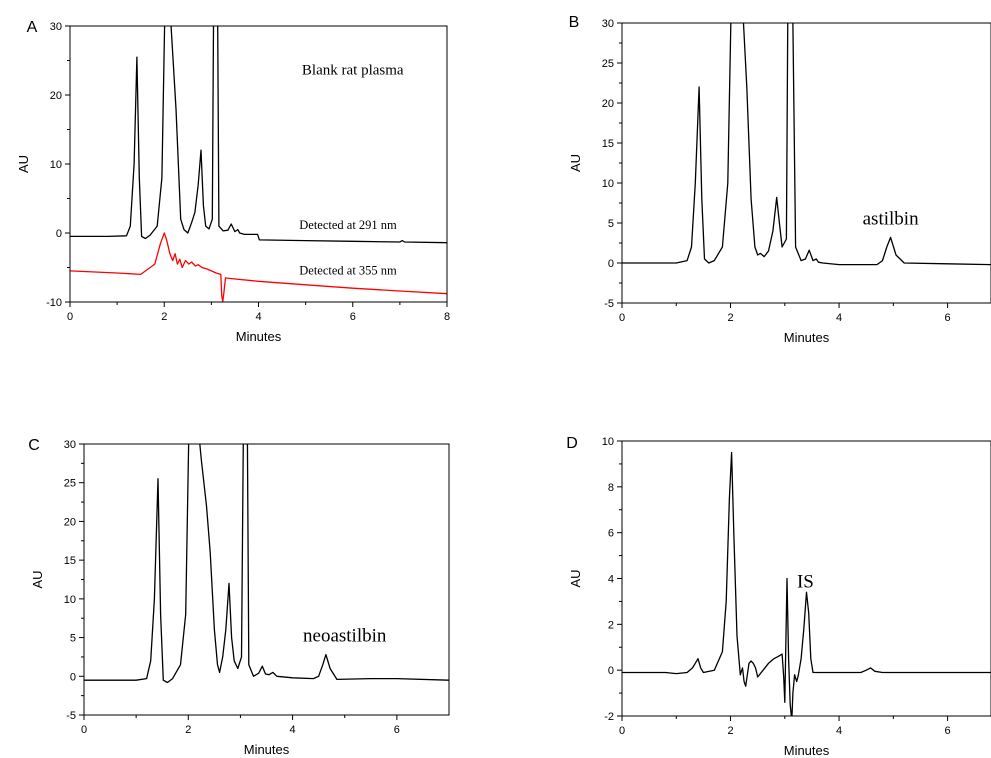  I want to click on panel-b-y-tick-label: 20, so click(608, 104).